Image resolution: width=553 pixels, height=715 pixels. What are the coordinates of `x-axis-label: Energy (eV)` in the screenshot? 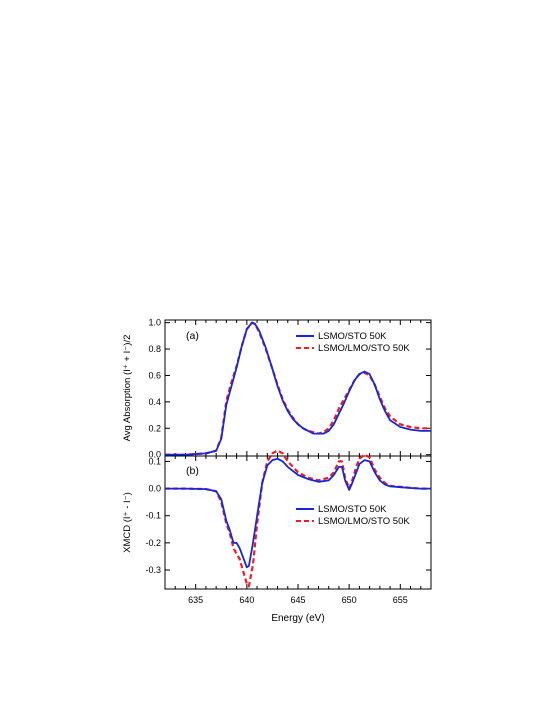 It's located at (297, 618).